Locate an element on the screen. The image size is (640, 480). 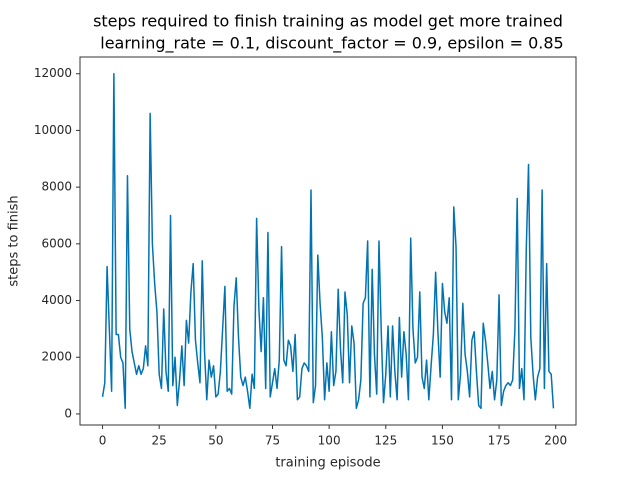
x-tick-label: 175 is located at coordinates (499, 441).